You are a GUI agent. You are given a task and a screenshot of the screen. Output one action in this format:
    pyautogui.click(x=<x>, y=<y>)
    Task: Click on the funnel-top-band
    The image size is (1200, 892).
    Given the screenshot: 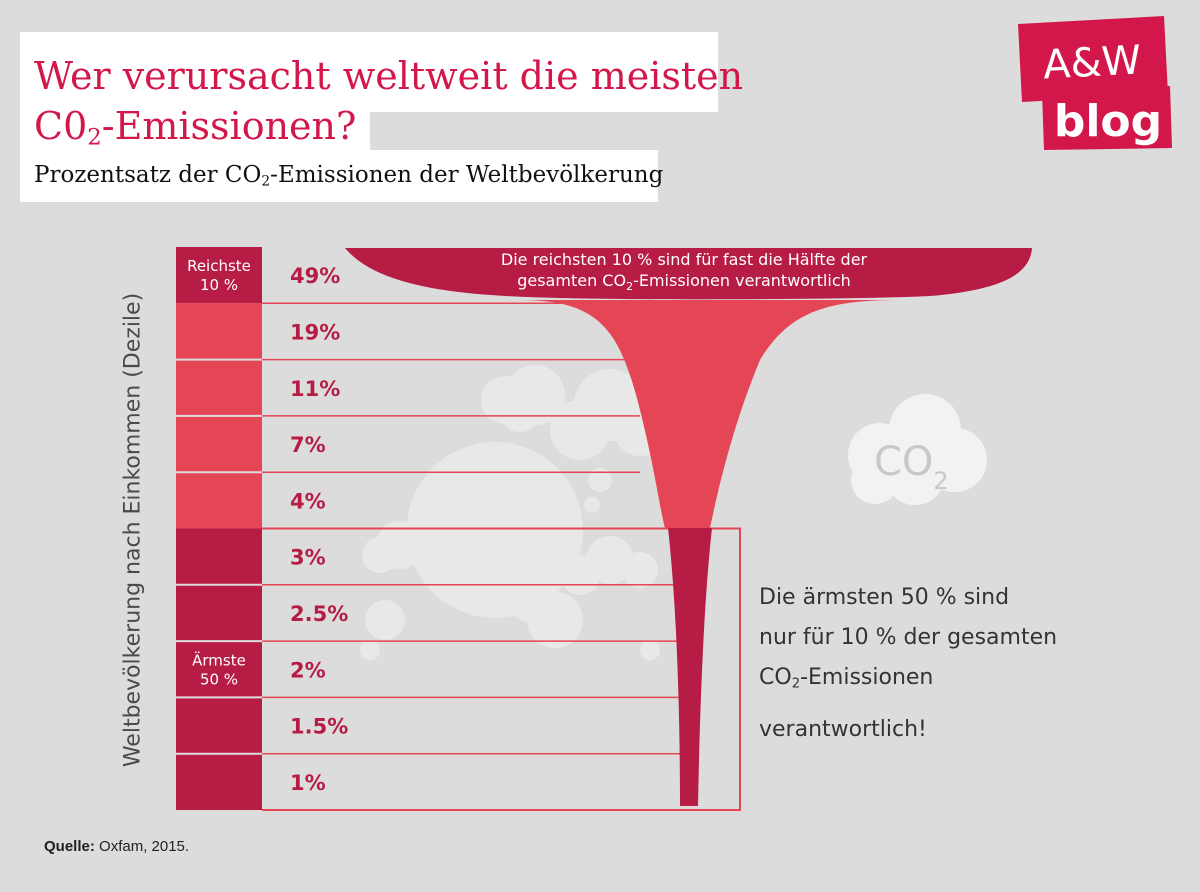 What is the action you would take?
    pyautogui.click(x=688, y=274)
    